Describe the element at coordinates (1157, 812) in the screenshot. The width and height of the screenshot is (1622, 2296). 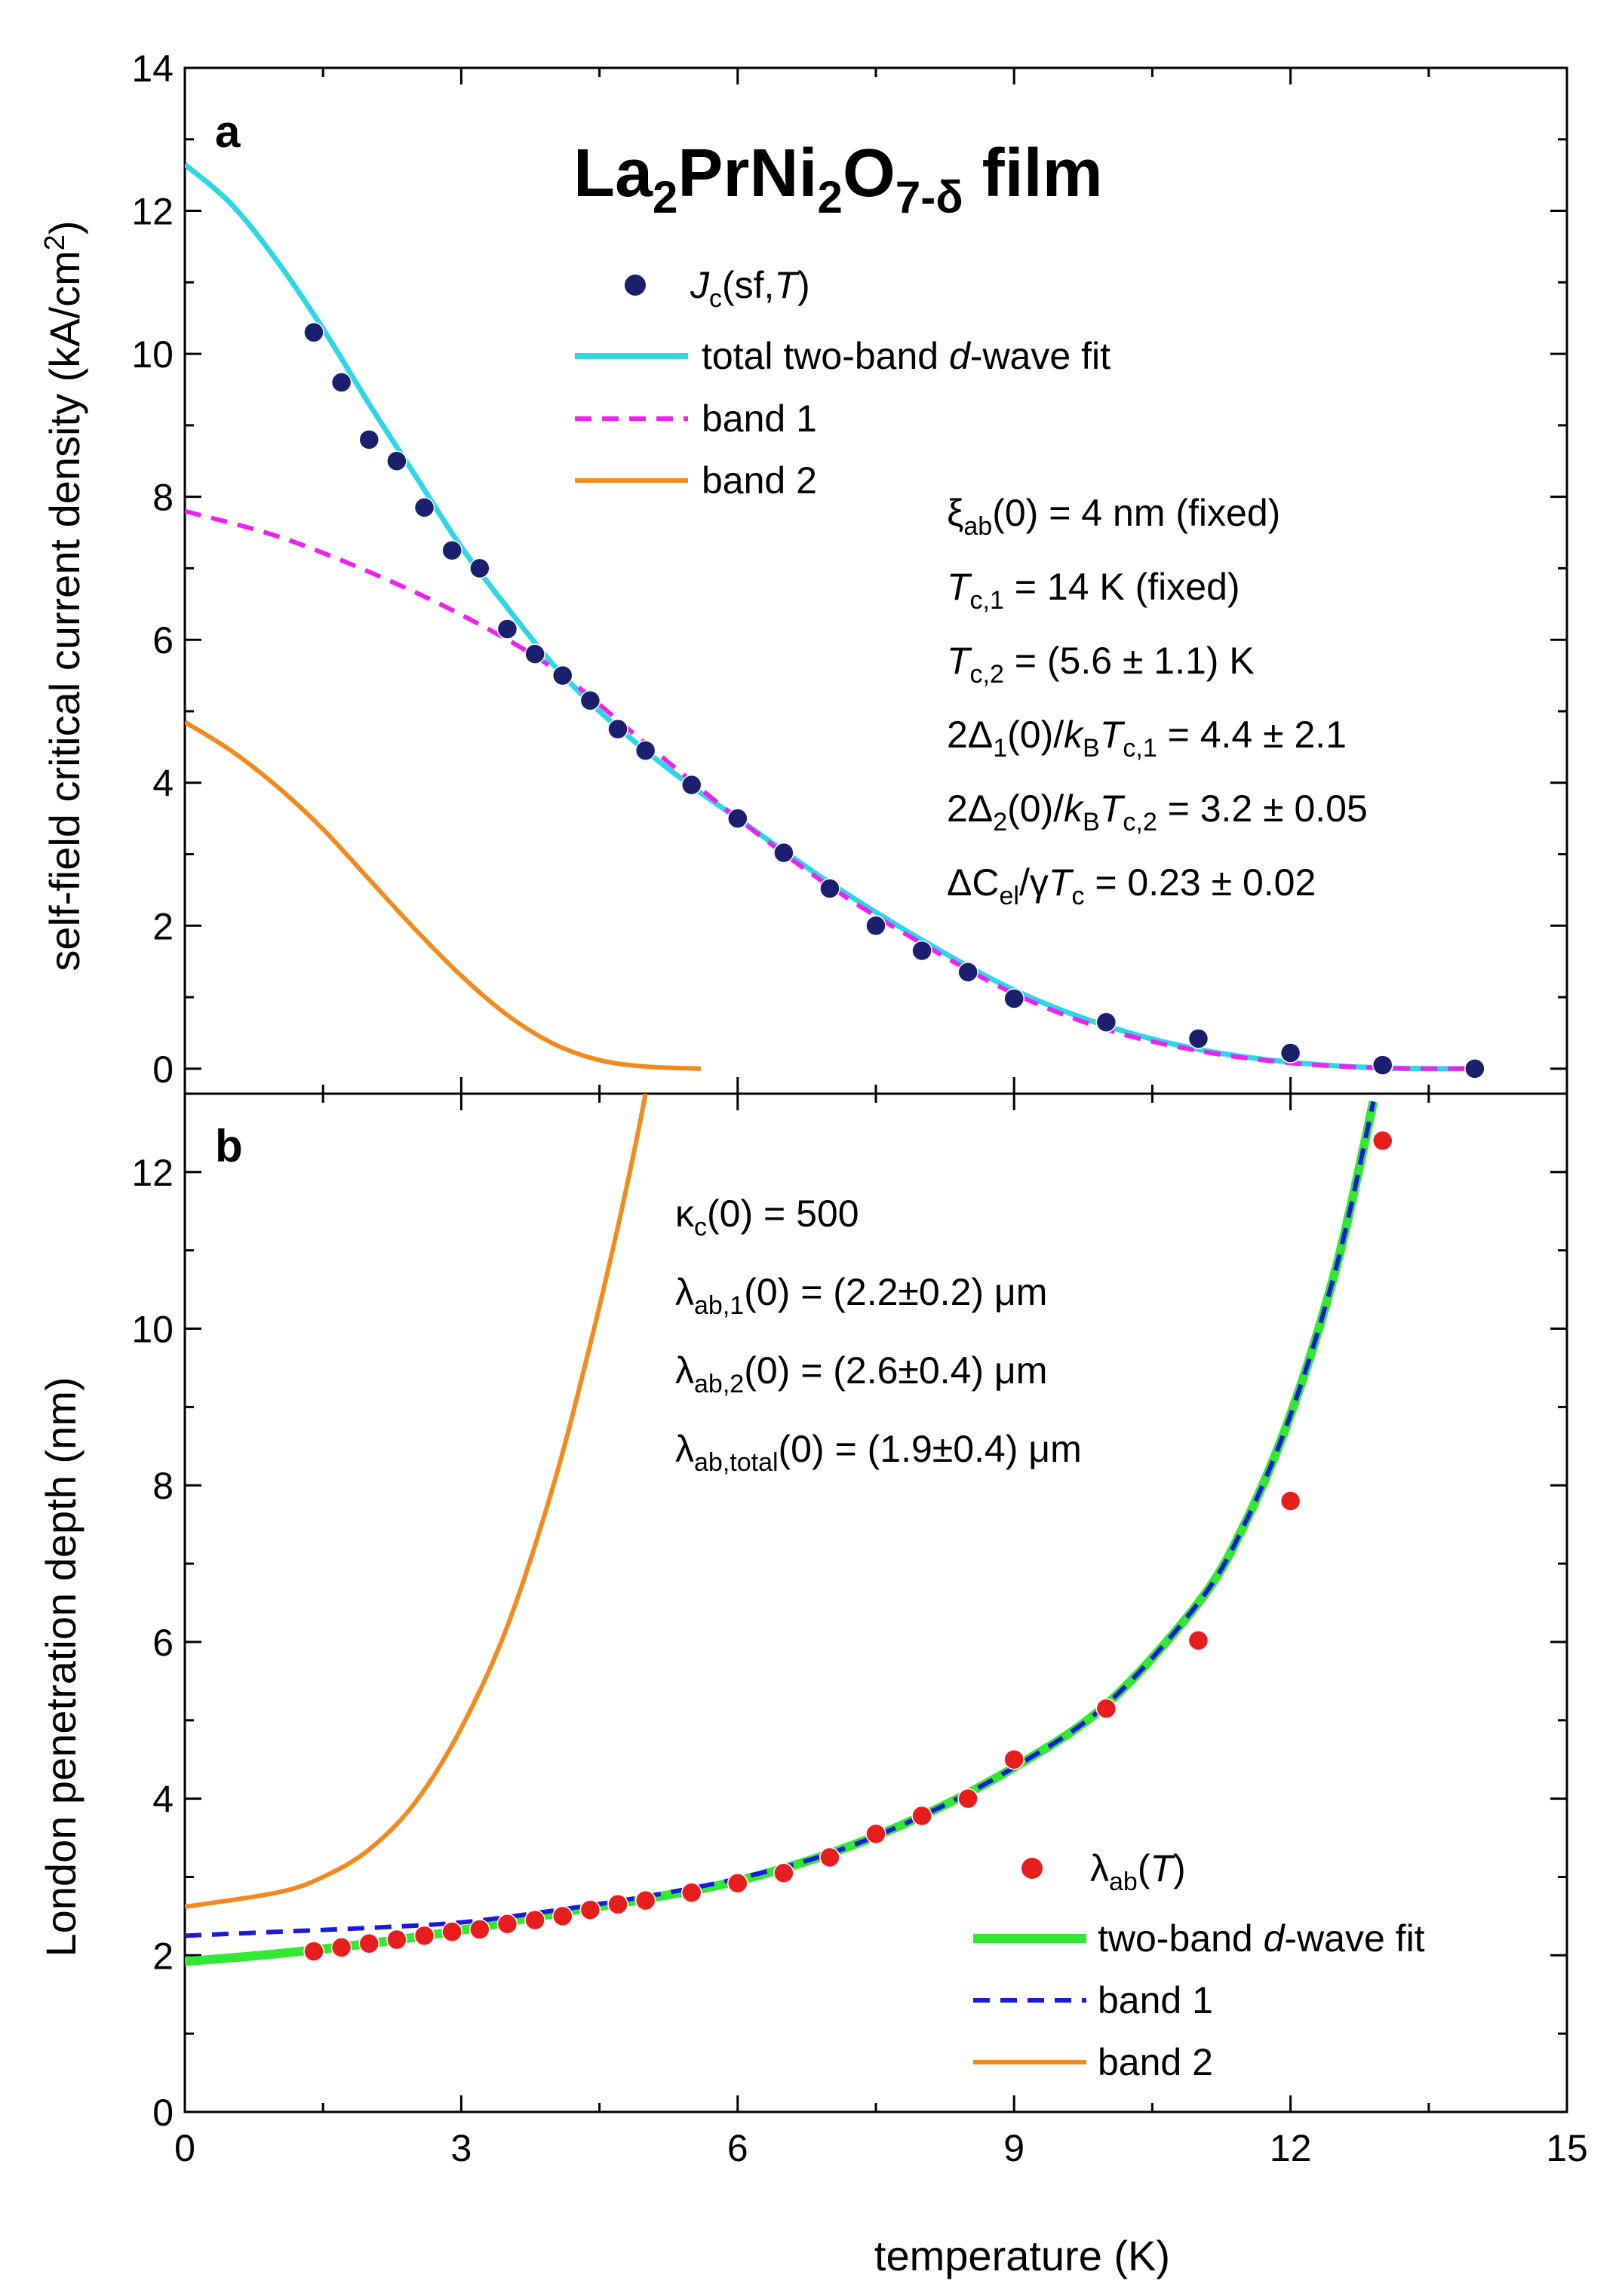
I see `annotation-gap-ratio-2: 2Δ2(0)/kBTc,2 = 3.2 ± 0.05` at that location.